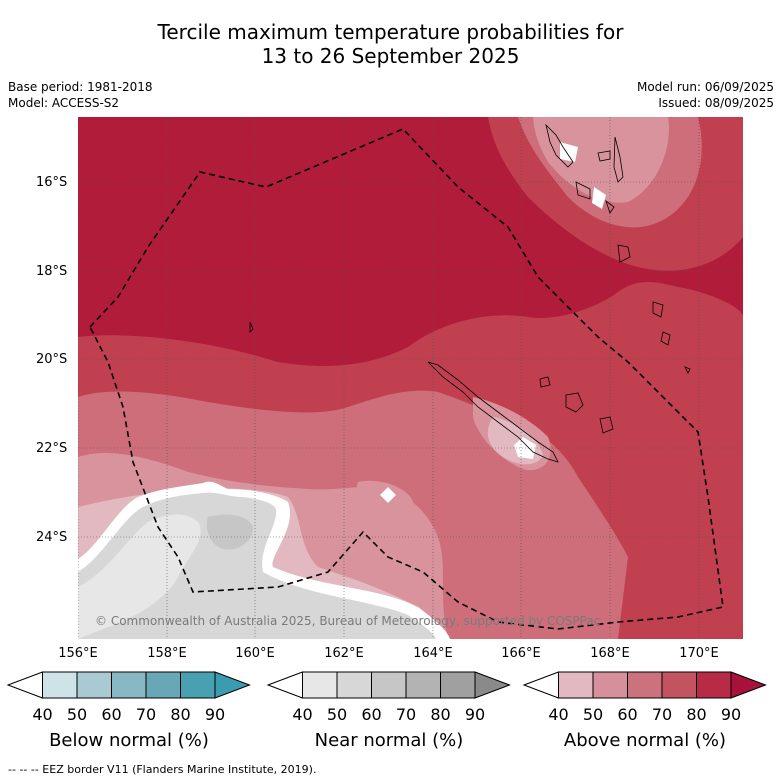  Describe the element at coordinates (388, 495) in the screenshot. I see `white-spot-central` at that location.